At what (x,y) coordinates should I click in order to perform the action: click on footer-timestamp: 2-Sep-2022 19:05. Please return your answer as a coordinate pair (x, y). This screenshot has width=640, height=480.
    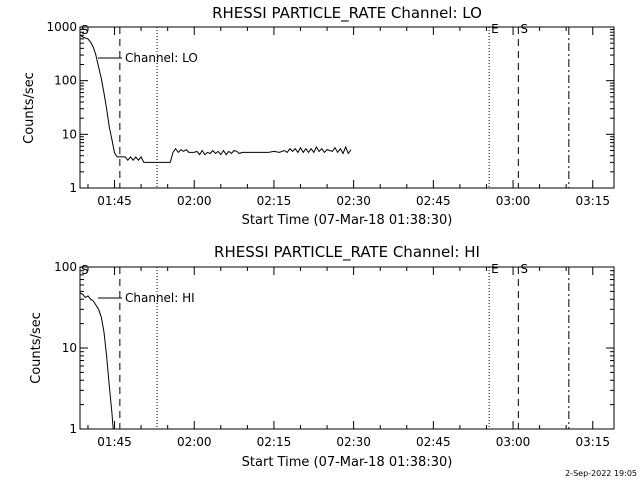
    Looking at the image, I should click on (601, 473).